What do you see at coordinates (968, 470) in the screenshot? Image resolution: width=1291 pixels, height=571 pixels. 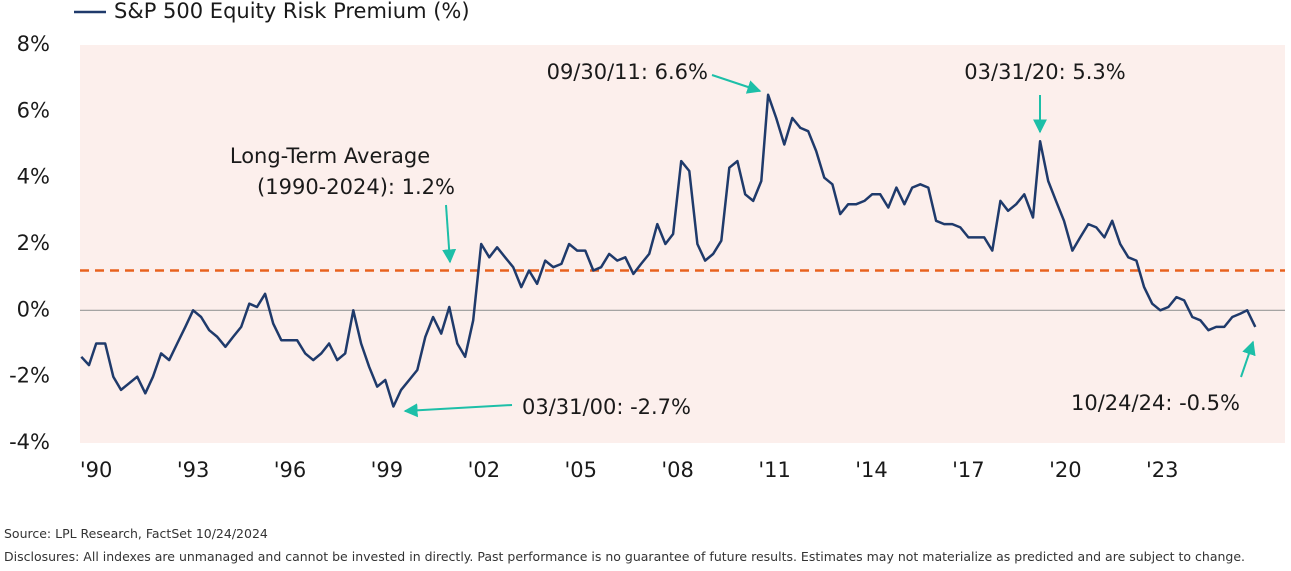 I see `x-tick-label: '17` at bounding box center [968, 470].